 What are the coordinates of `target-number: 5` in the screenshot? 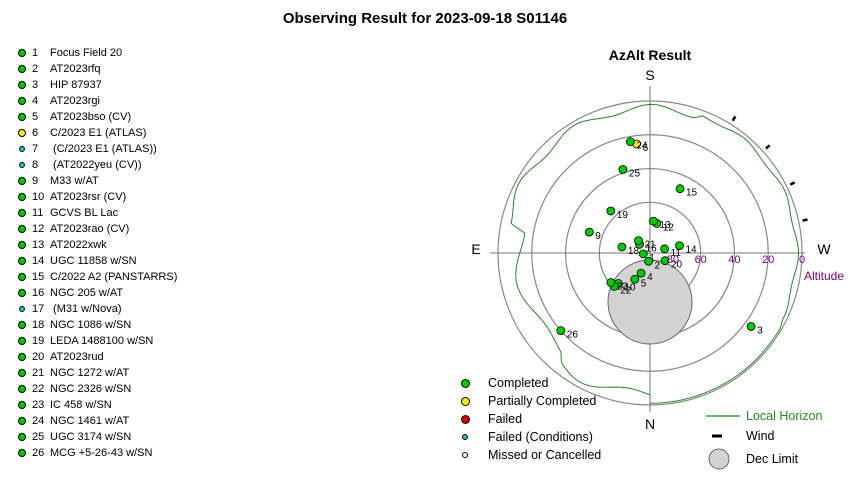 It's located at (35, 117).